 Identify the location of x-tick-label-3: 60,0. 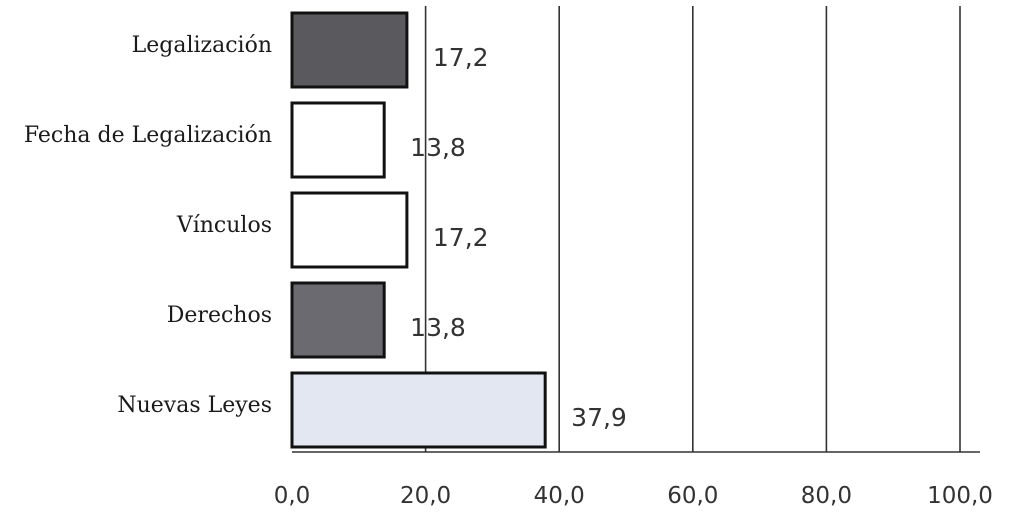
(692, 496).